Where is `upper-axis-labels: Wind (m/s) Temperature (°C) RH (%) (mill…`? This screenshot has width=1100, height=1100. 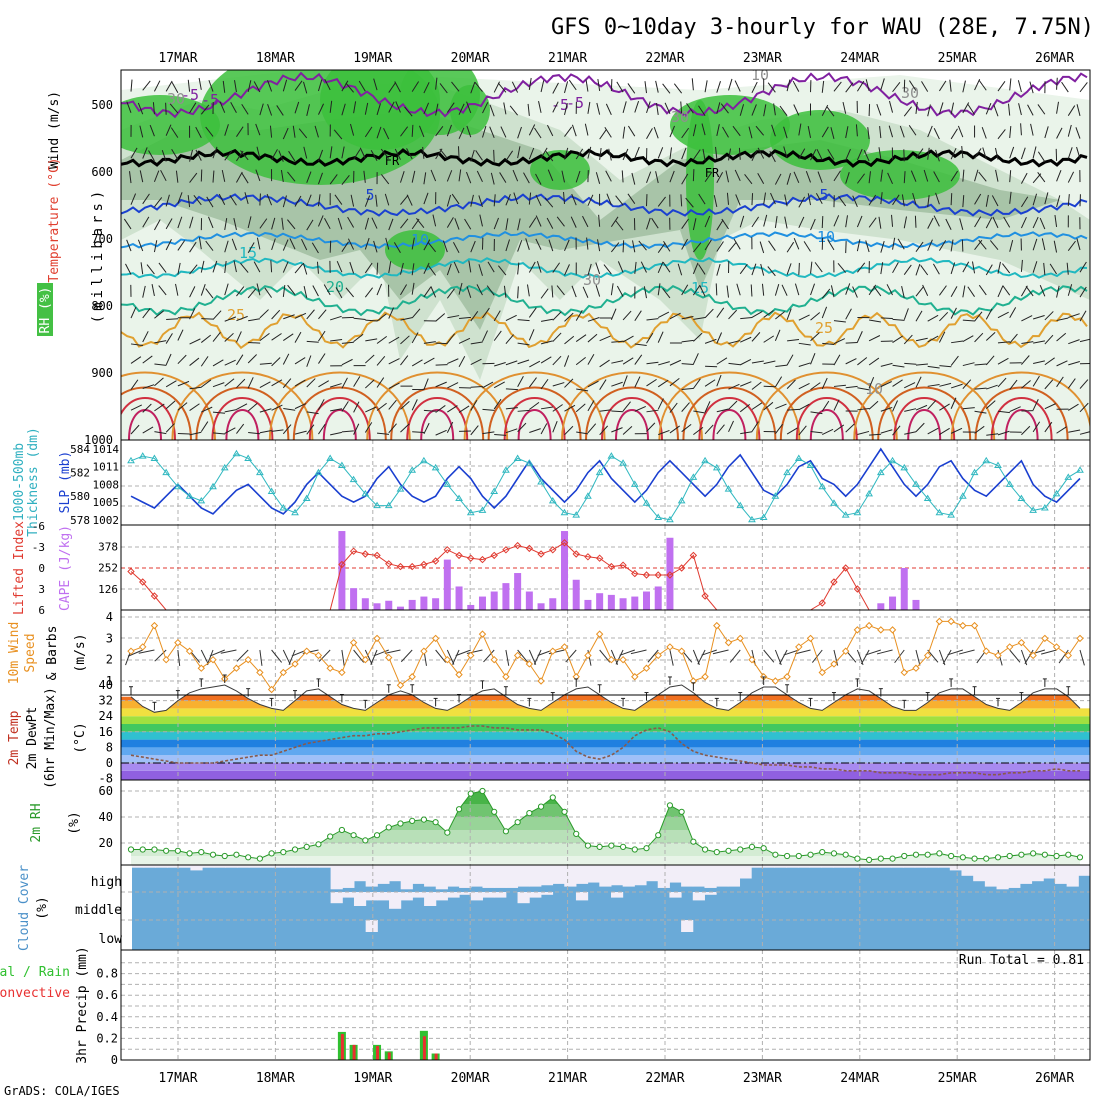
upper-axis-labels: Wind (m/s) Temperature (°C) RH (%) (mill… is located at coordinates (71, 213).